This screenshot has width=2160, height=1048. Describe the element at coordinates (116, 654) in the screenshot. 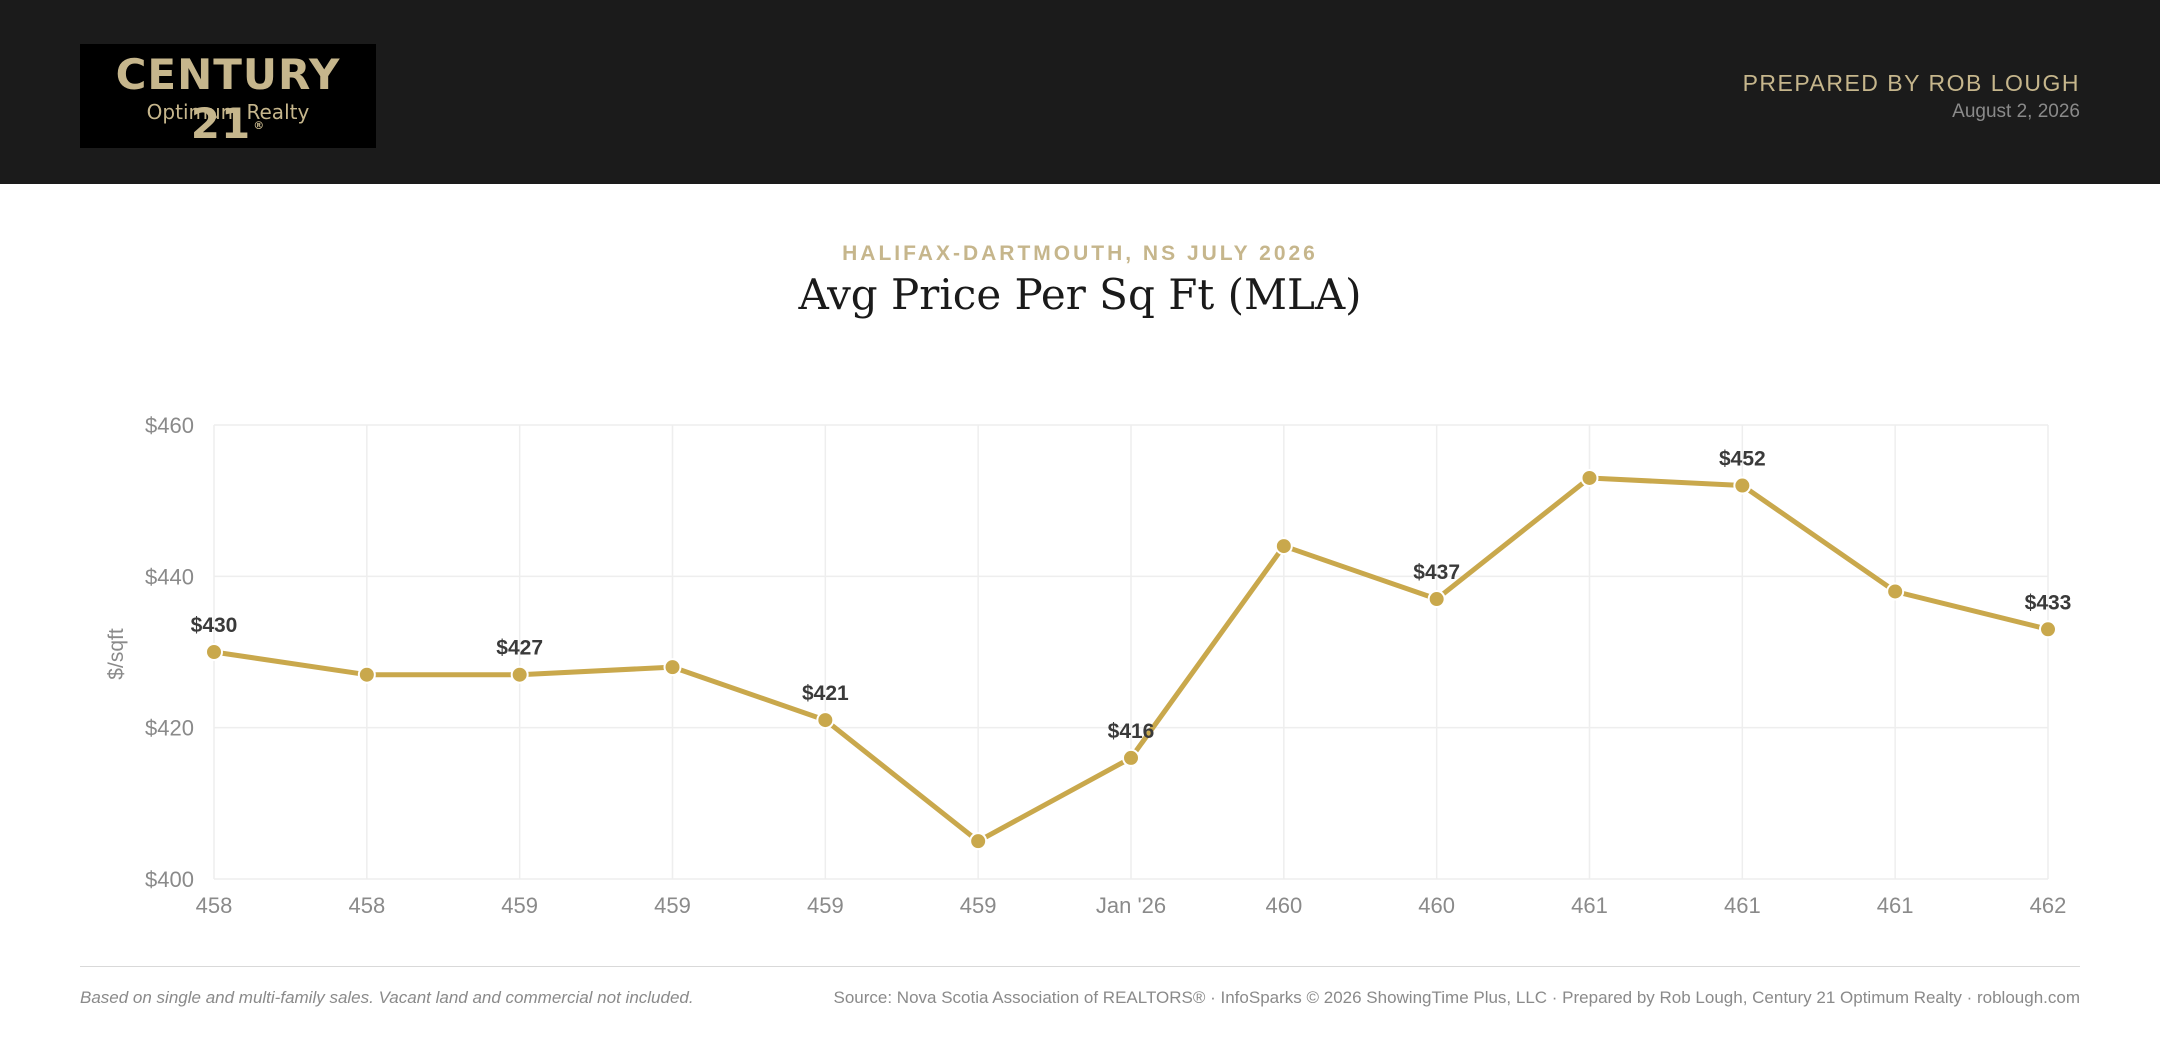

I see `y-axis-label: $/sqft` at that location.